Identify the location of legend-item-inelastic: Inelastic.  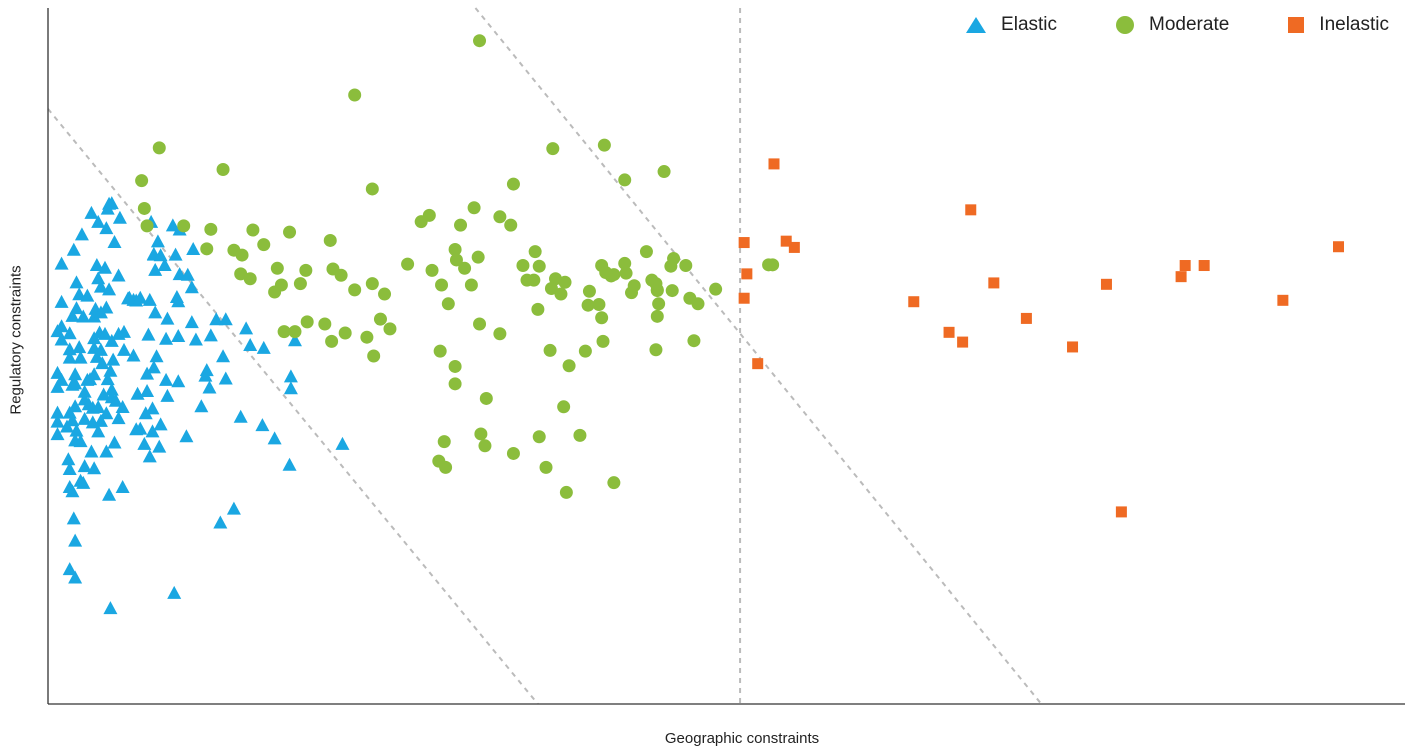
(1338, 25).